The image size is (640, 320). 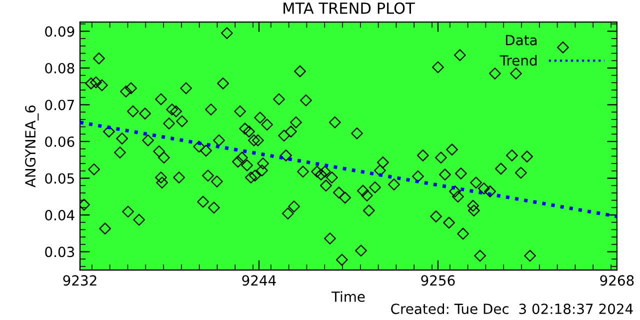 What do you see at coordinates (59, 178) in the screenshot?
I see `y-tick-label: 0.05` at bounding box center [59, 178].